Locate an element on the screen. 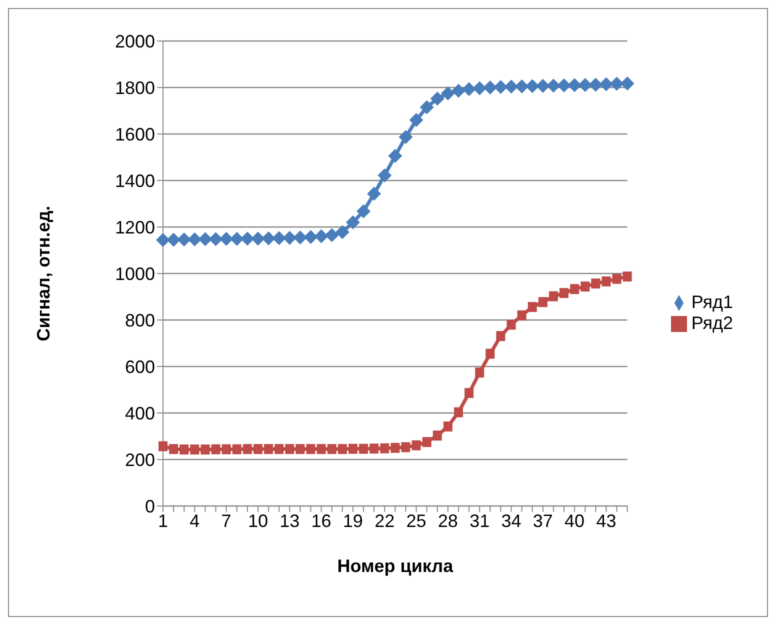 Image resolution: width=776 pixels, height=625 pixels. x-axis-title: Номер цикла is located at coordinates (395, 566).